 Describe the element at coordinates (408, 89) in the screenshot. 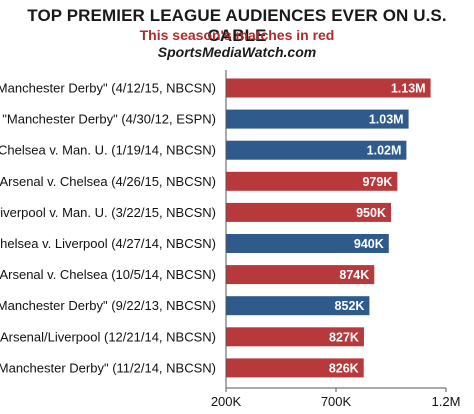

I see `bar-value-label: 1.13M` at that location.